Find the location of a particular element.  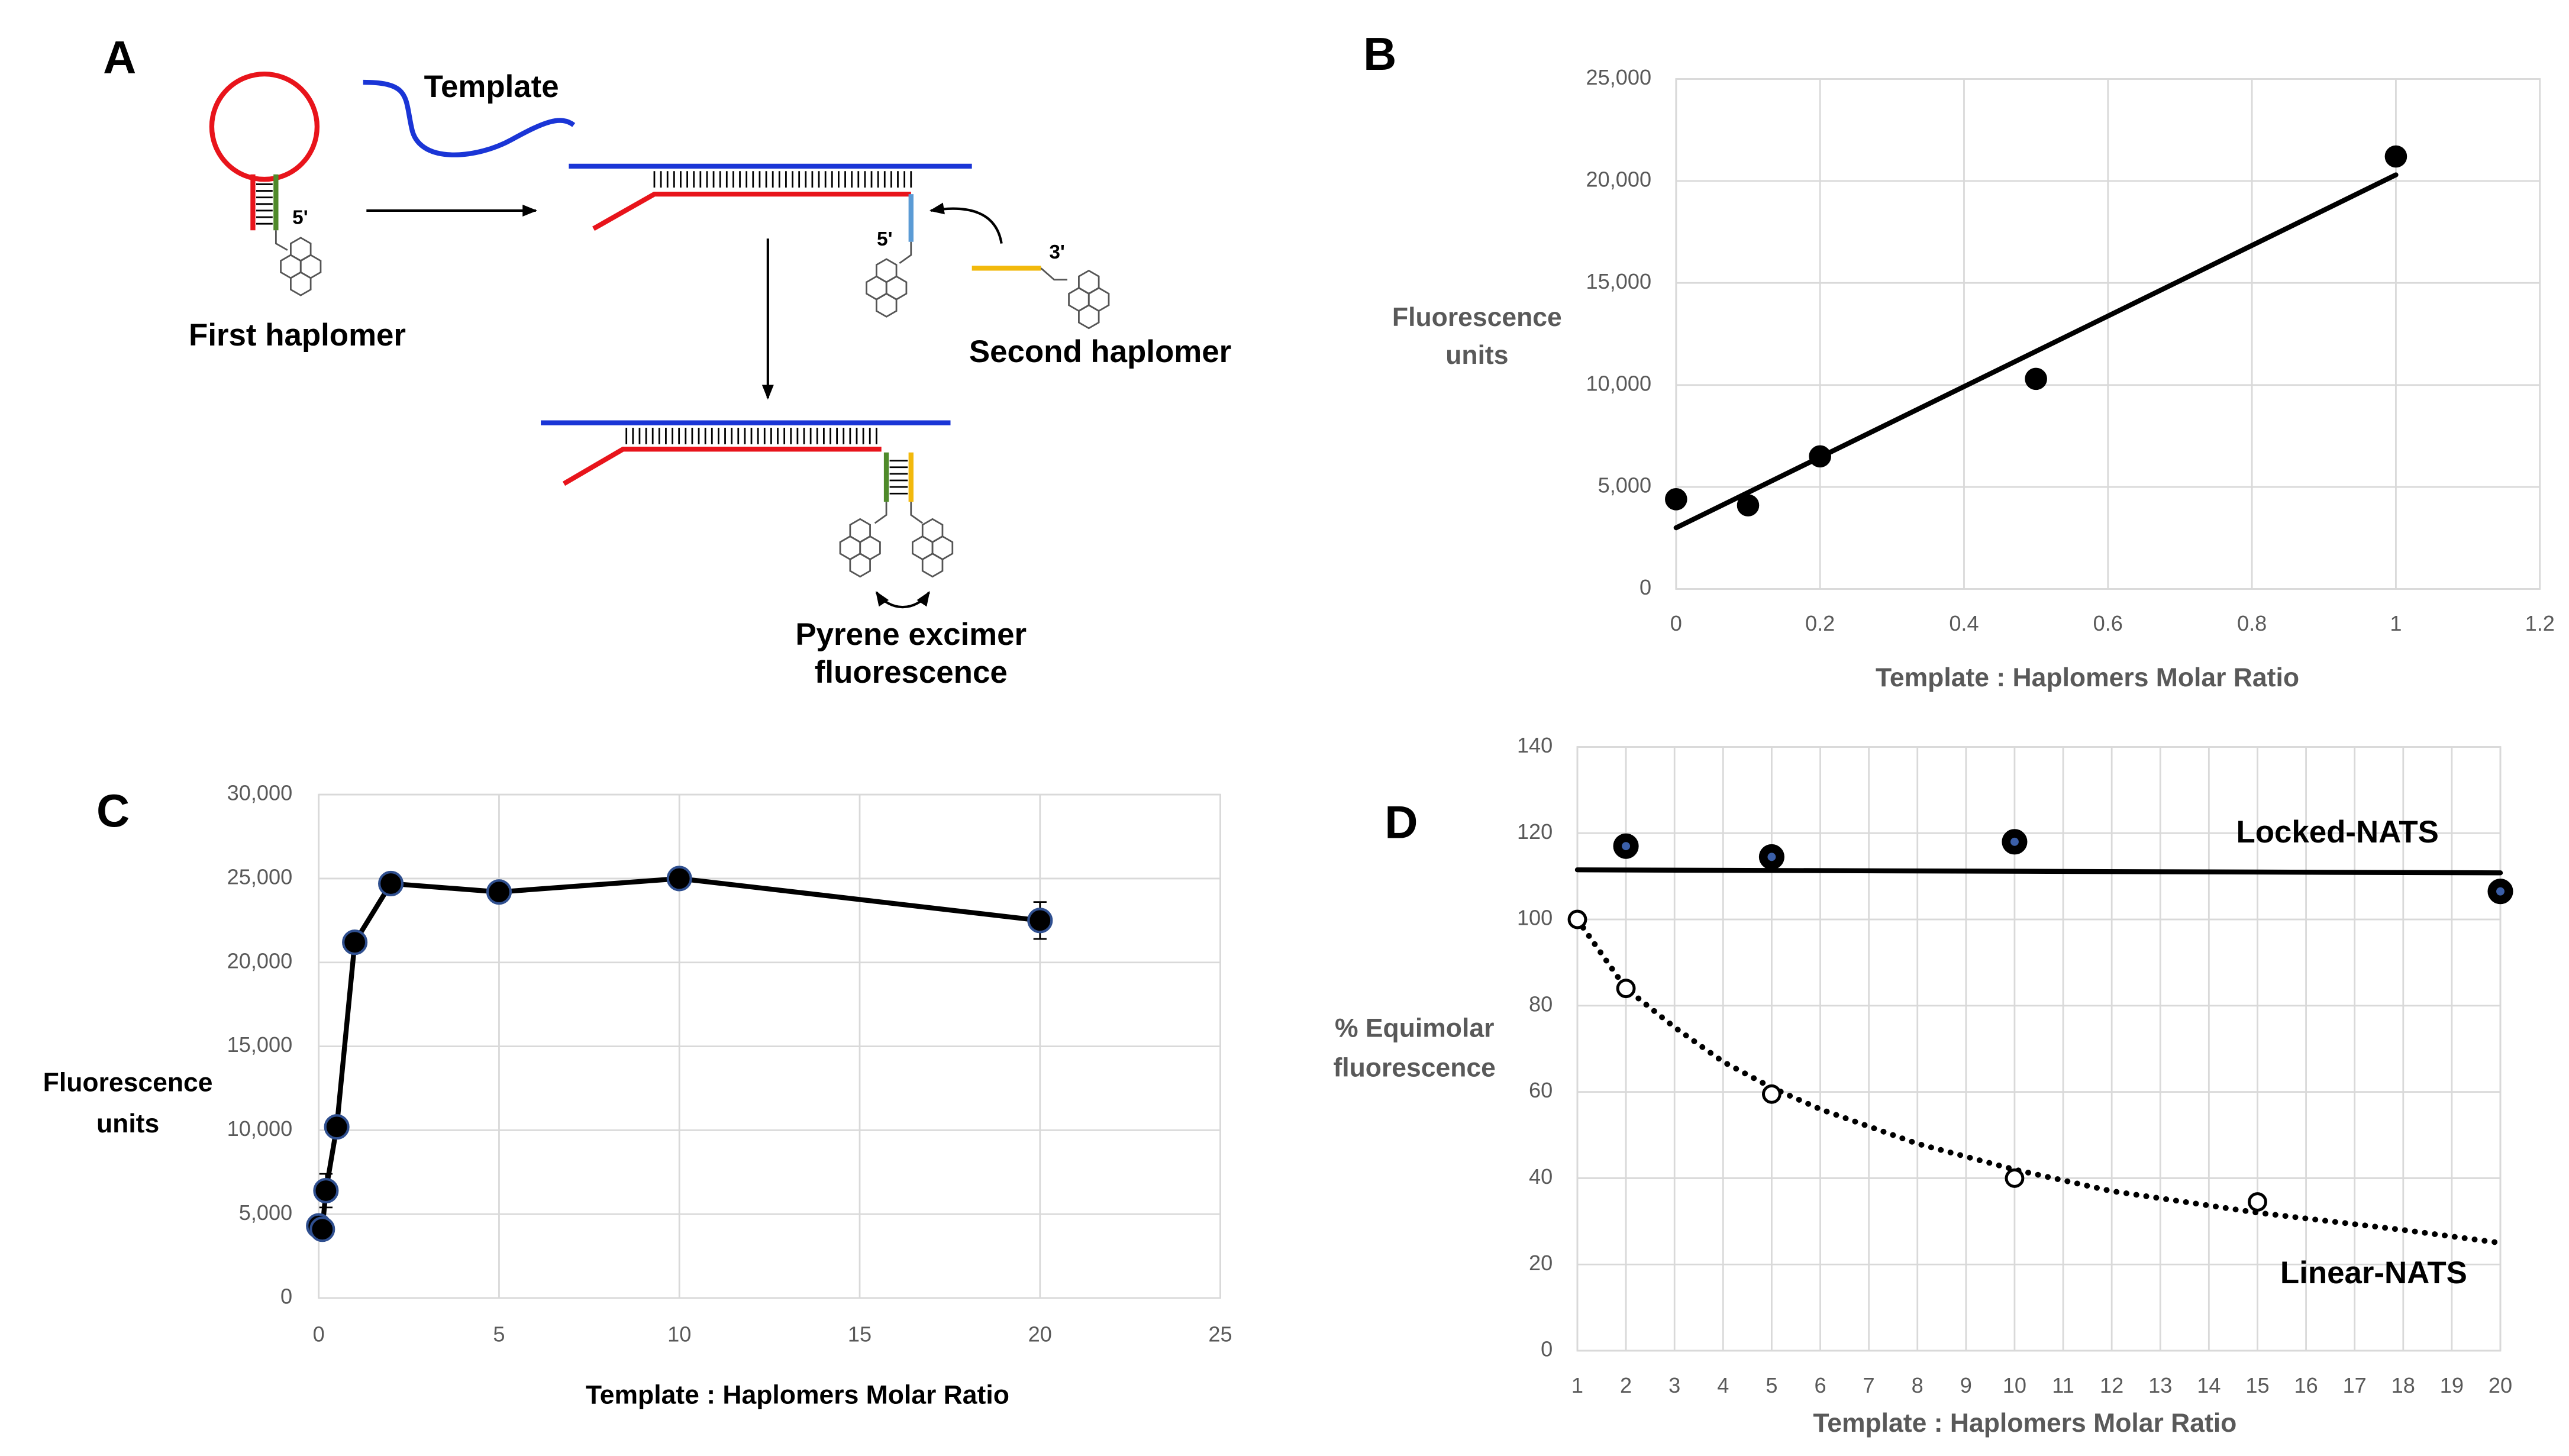

x-axis-label: Template : Haplomers Molar Ratio is located at coordinates (2025, 1423).